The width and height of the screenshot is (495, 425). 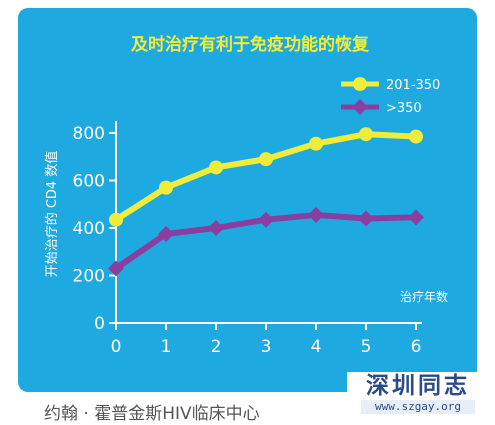 What do you see at coordinates (116, 347) in the screenshot?
I see `x-tick-label: 0` at bounding box center [116, 347].